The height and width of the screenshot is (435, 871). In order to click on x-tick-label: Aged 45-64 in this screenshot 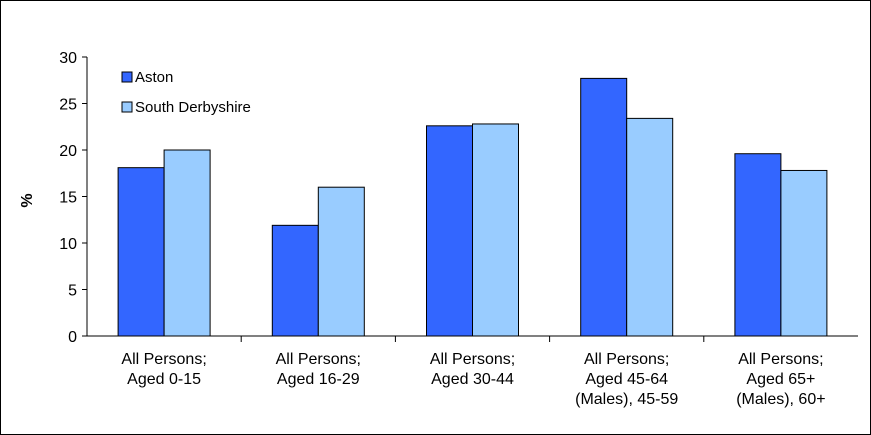, I will do `click(626, 379)`.